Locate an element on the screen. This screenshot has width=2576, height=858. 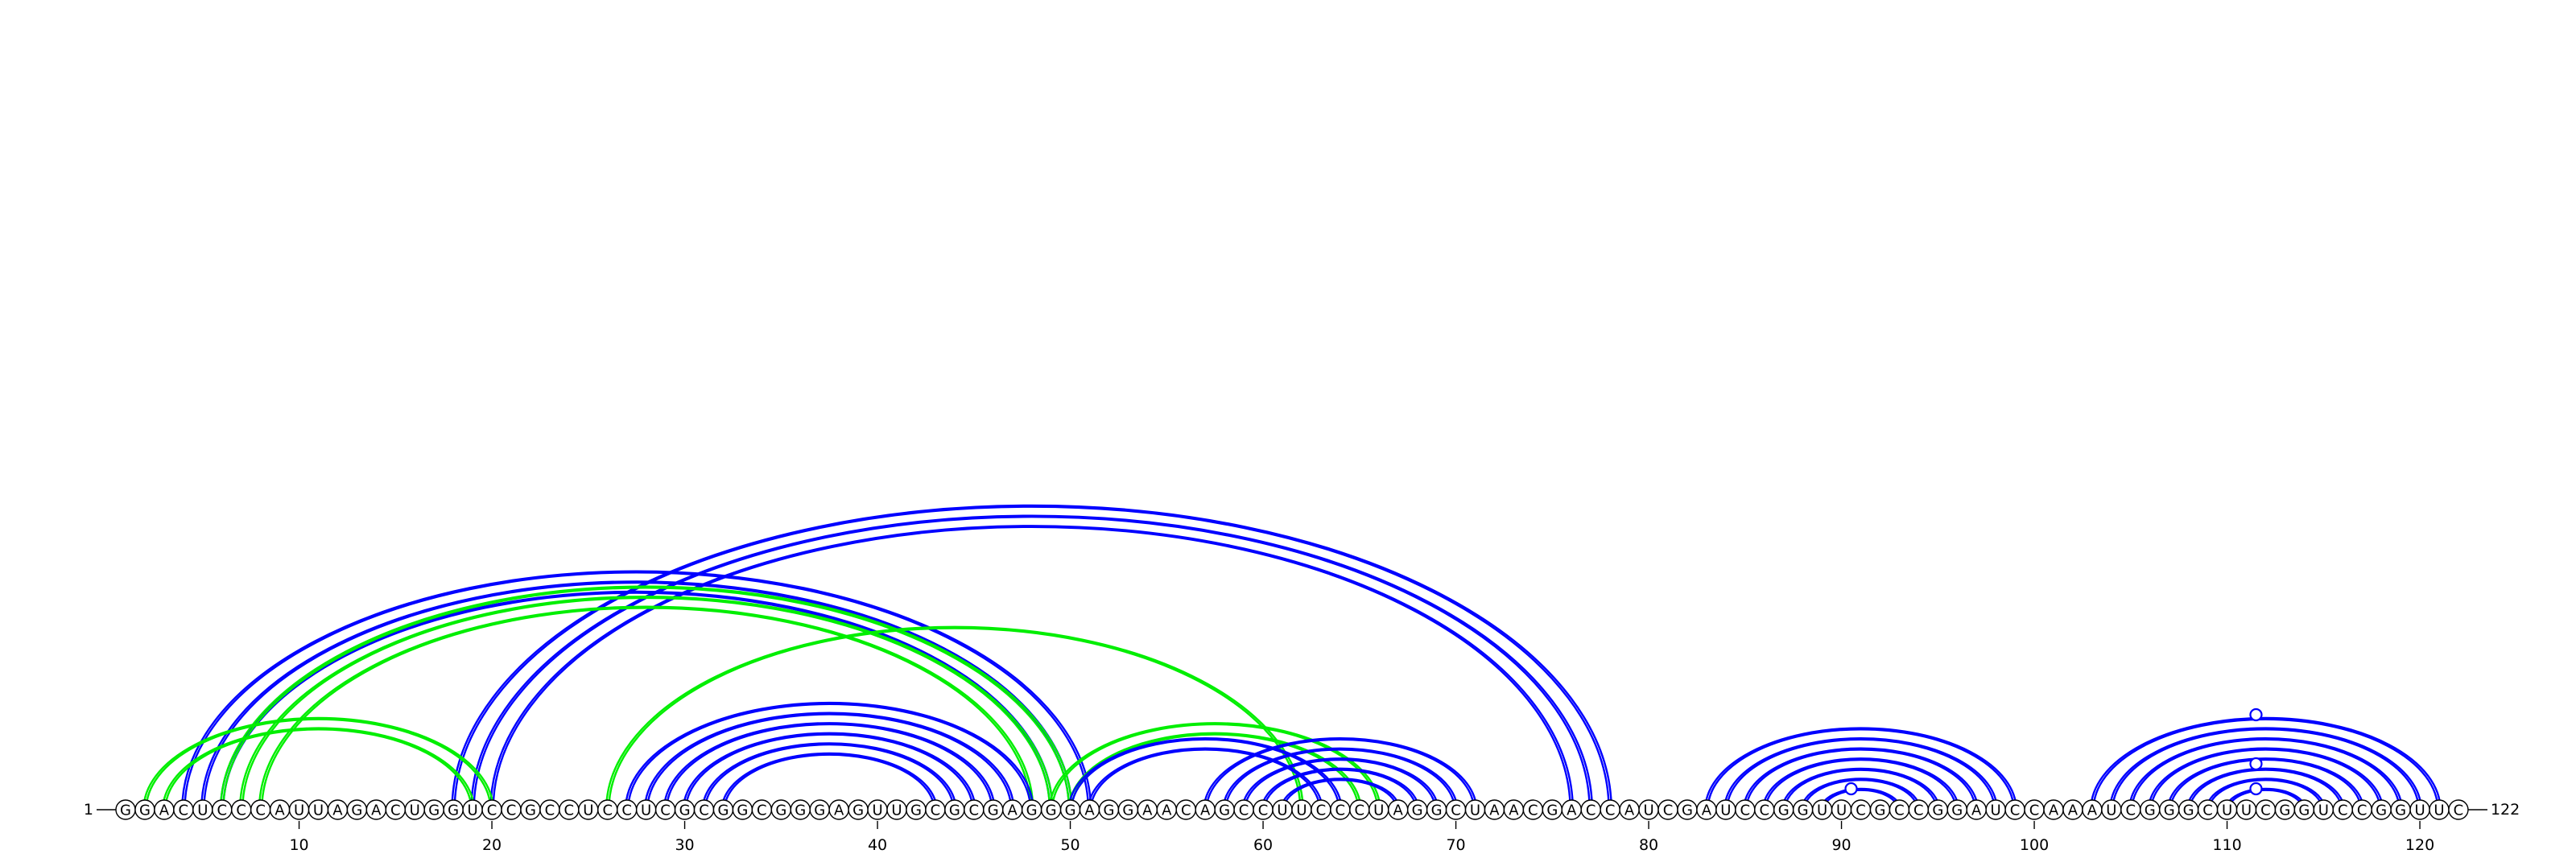
tick-label: 60 is located at coordinates (1263, 845).